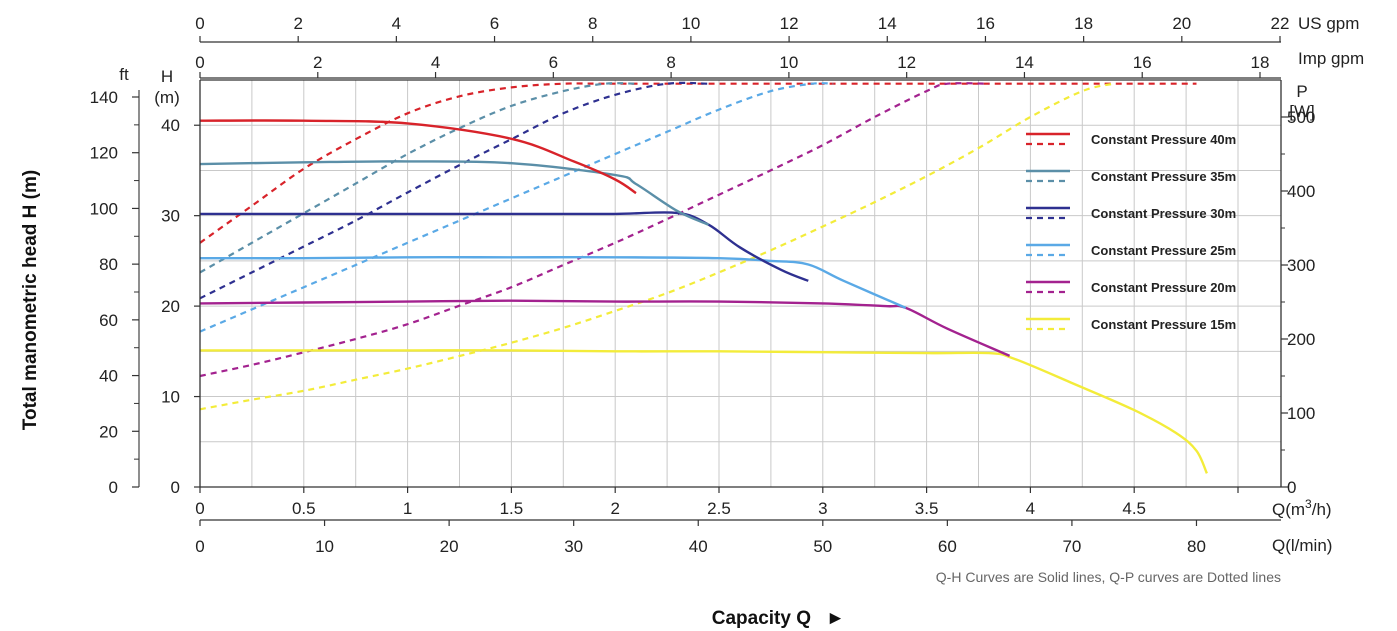 Image resolution: width=1397 pixels, height=631 pixels. What do you see at coordinates (1030, 508) in the screenshot?
I see `x-tick-label: 4` at bounding box center [1030, 508].